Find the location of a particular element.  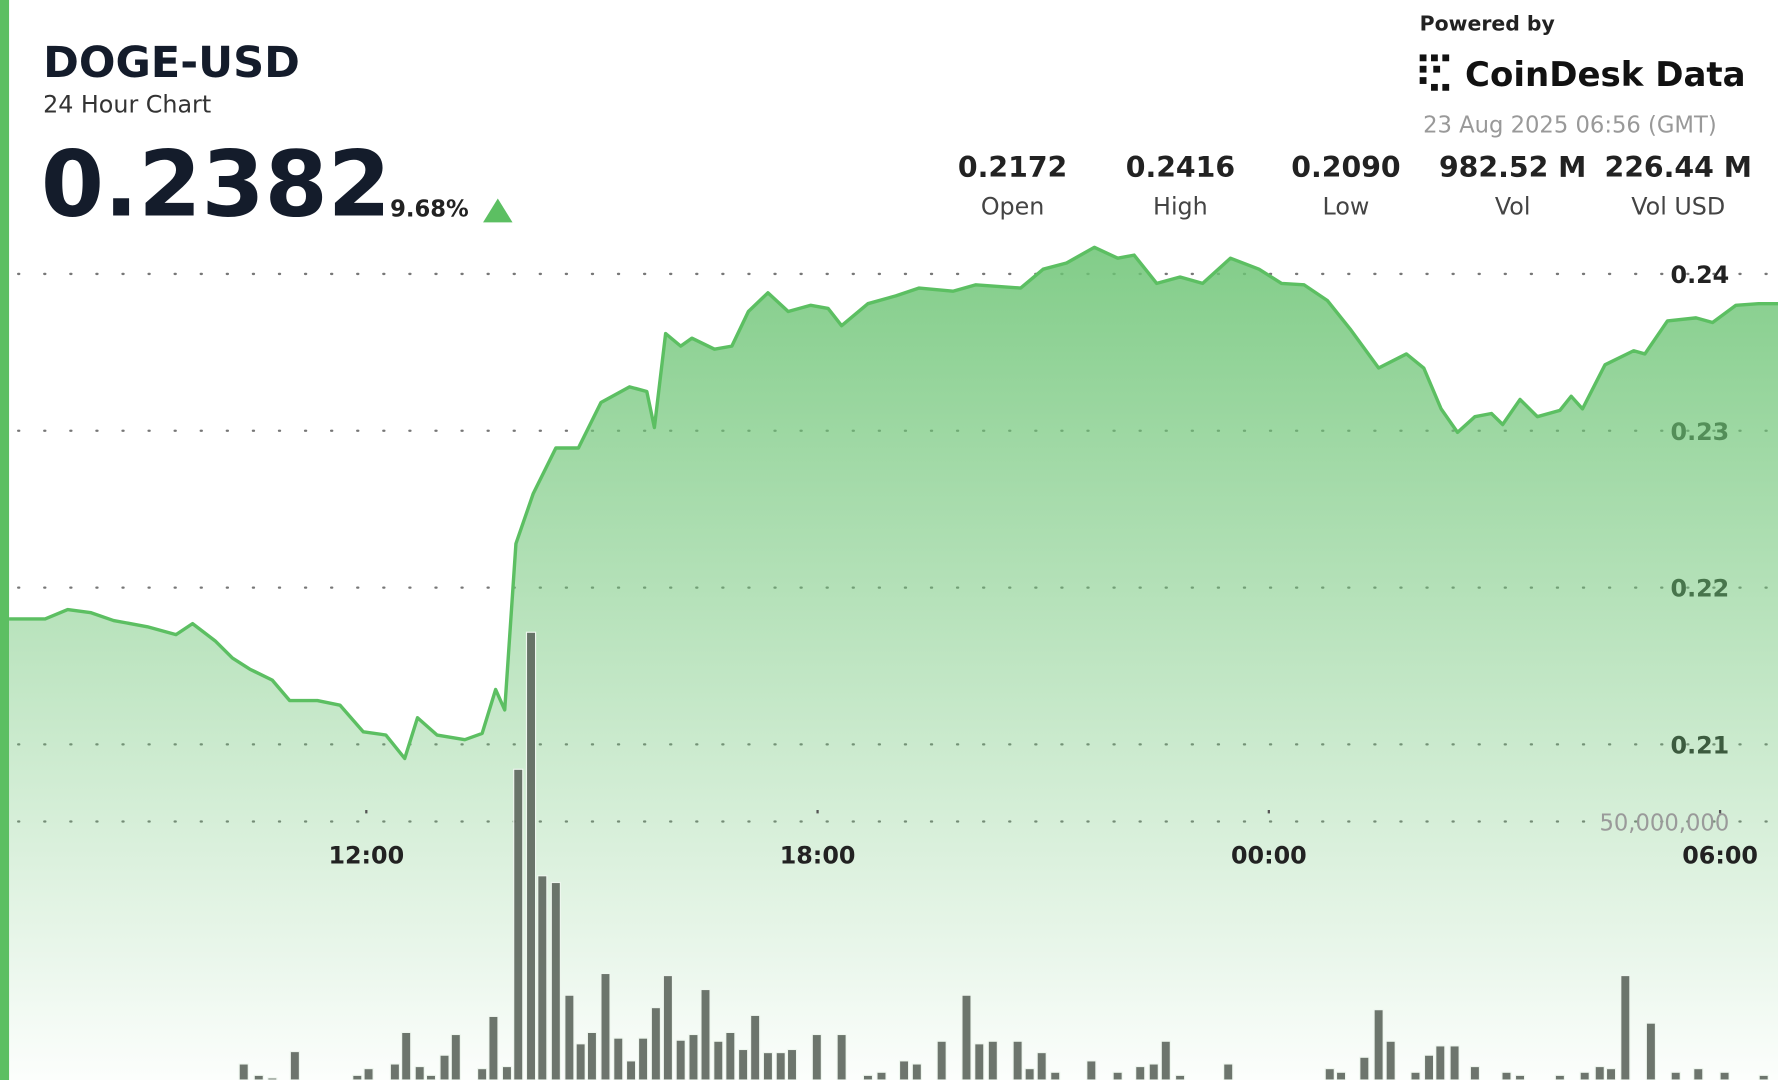

stat-label: Vol is located at coordinates (1513, 206).